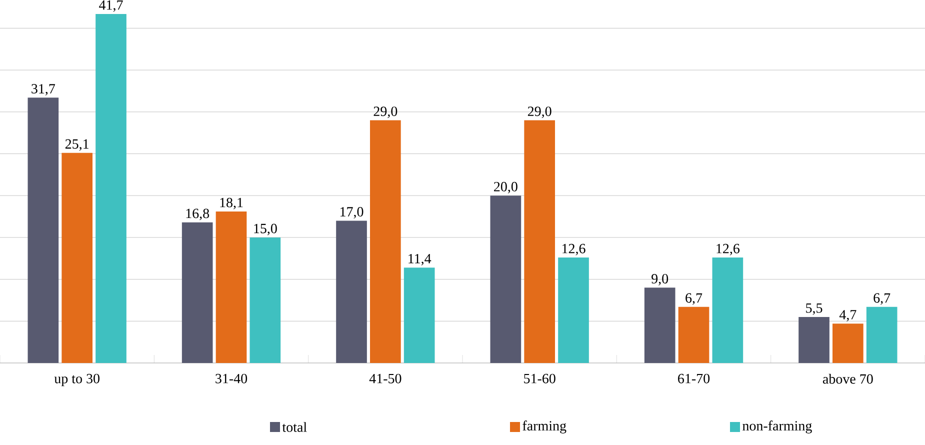  Describe the element at coordinates (231, 204) in the screenshot. I see `data-label: 18,1` at that location.